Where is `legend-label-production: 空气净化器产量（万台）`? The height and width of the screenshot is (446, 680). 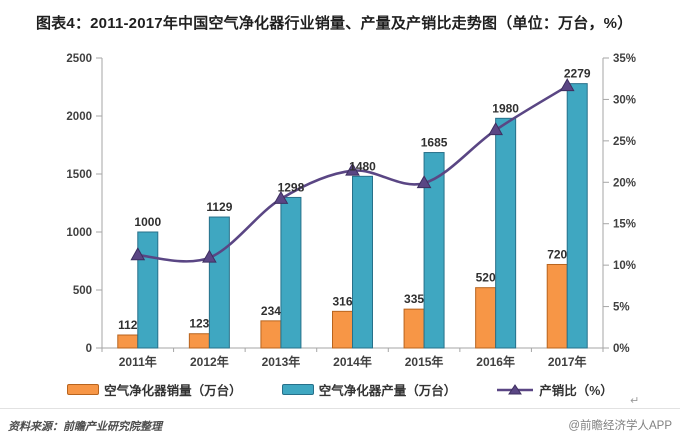
legend-label-production: 空气净化器产量（万台） is located at coordinates (387, 391).